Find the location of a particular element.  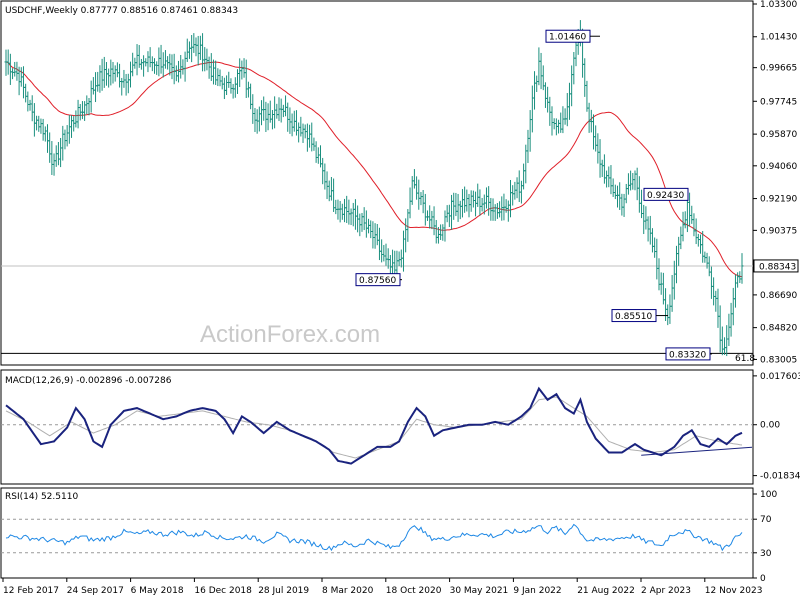

macd-tick-label: 0.00 is located at coordinates (770, 426).